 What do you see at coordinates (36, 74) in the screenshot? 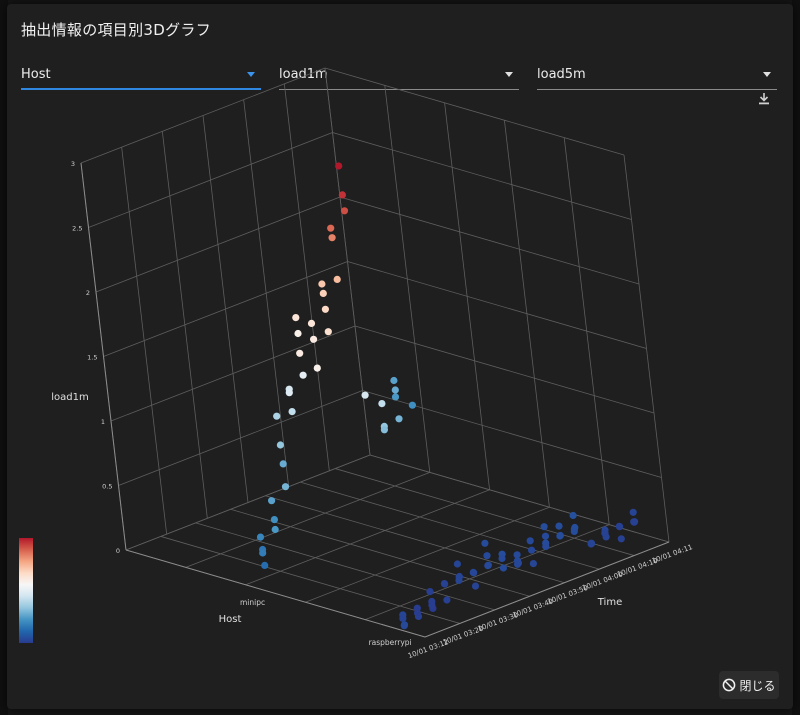
I see `x-axis-select-value: Host` at bounding box center [36, 74].